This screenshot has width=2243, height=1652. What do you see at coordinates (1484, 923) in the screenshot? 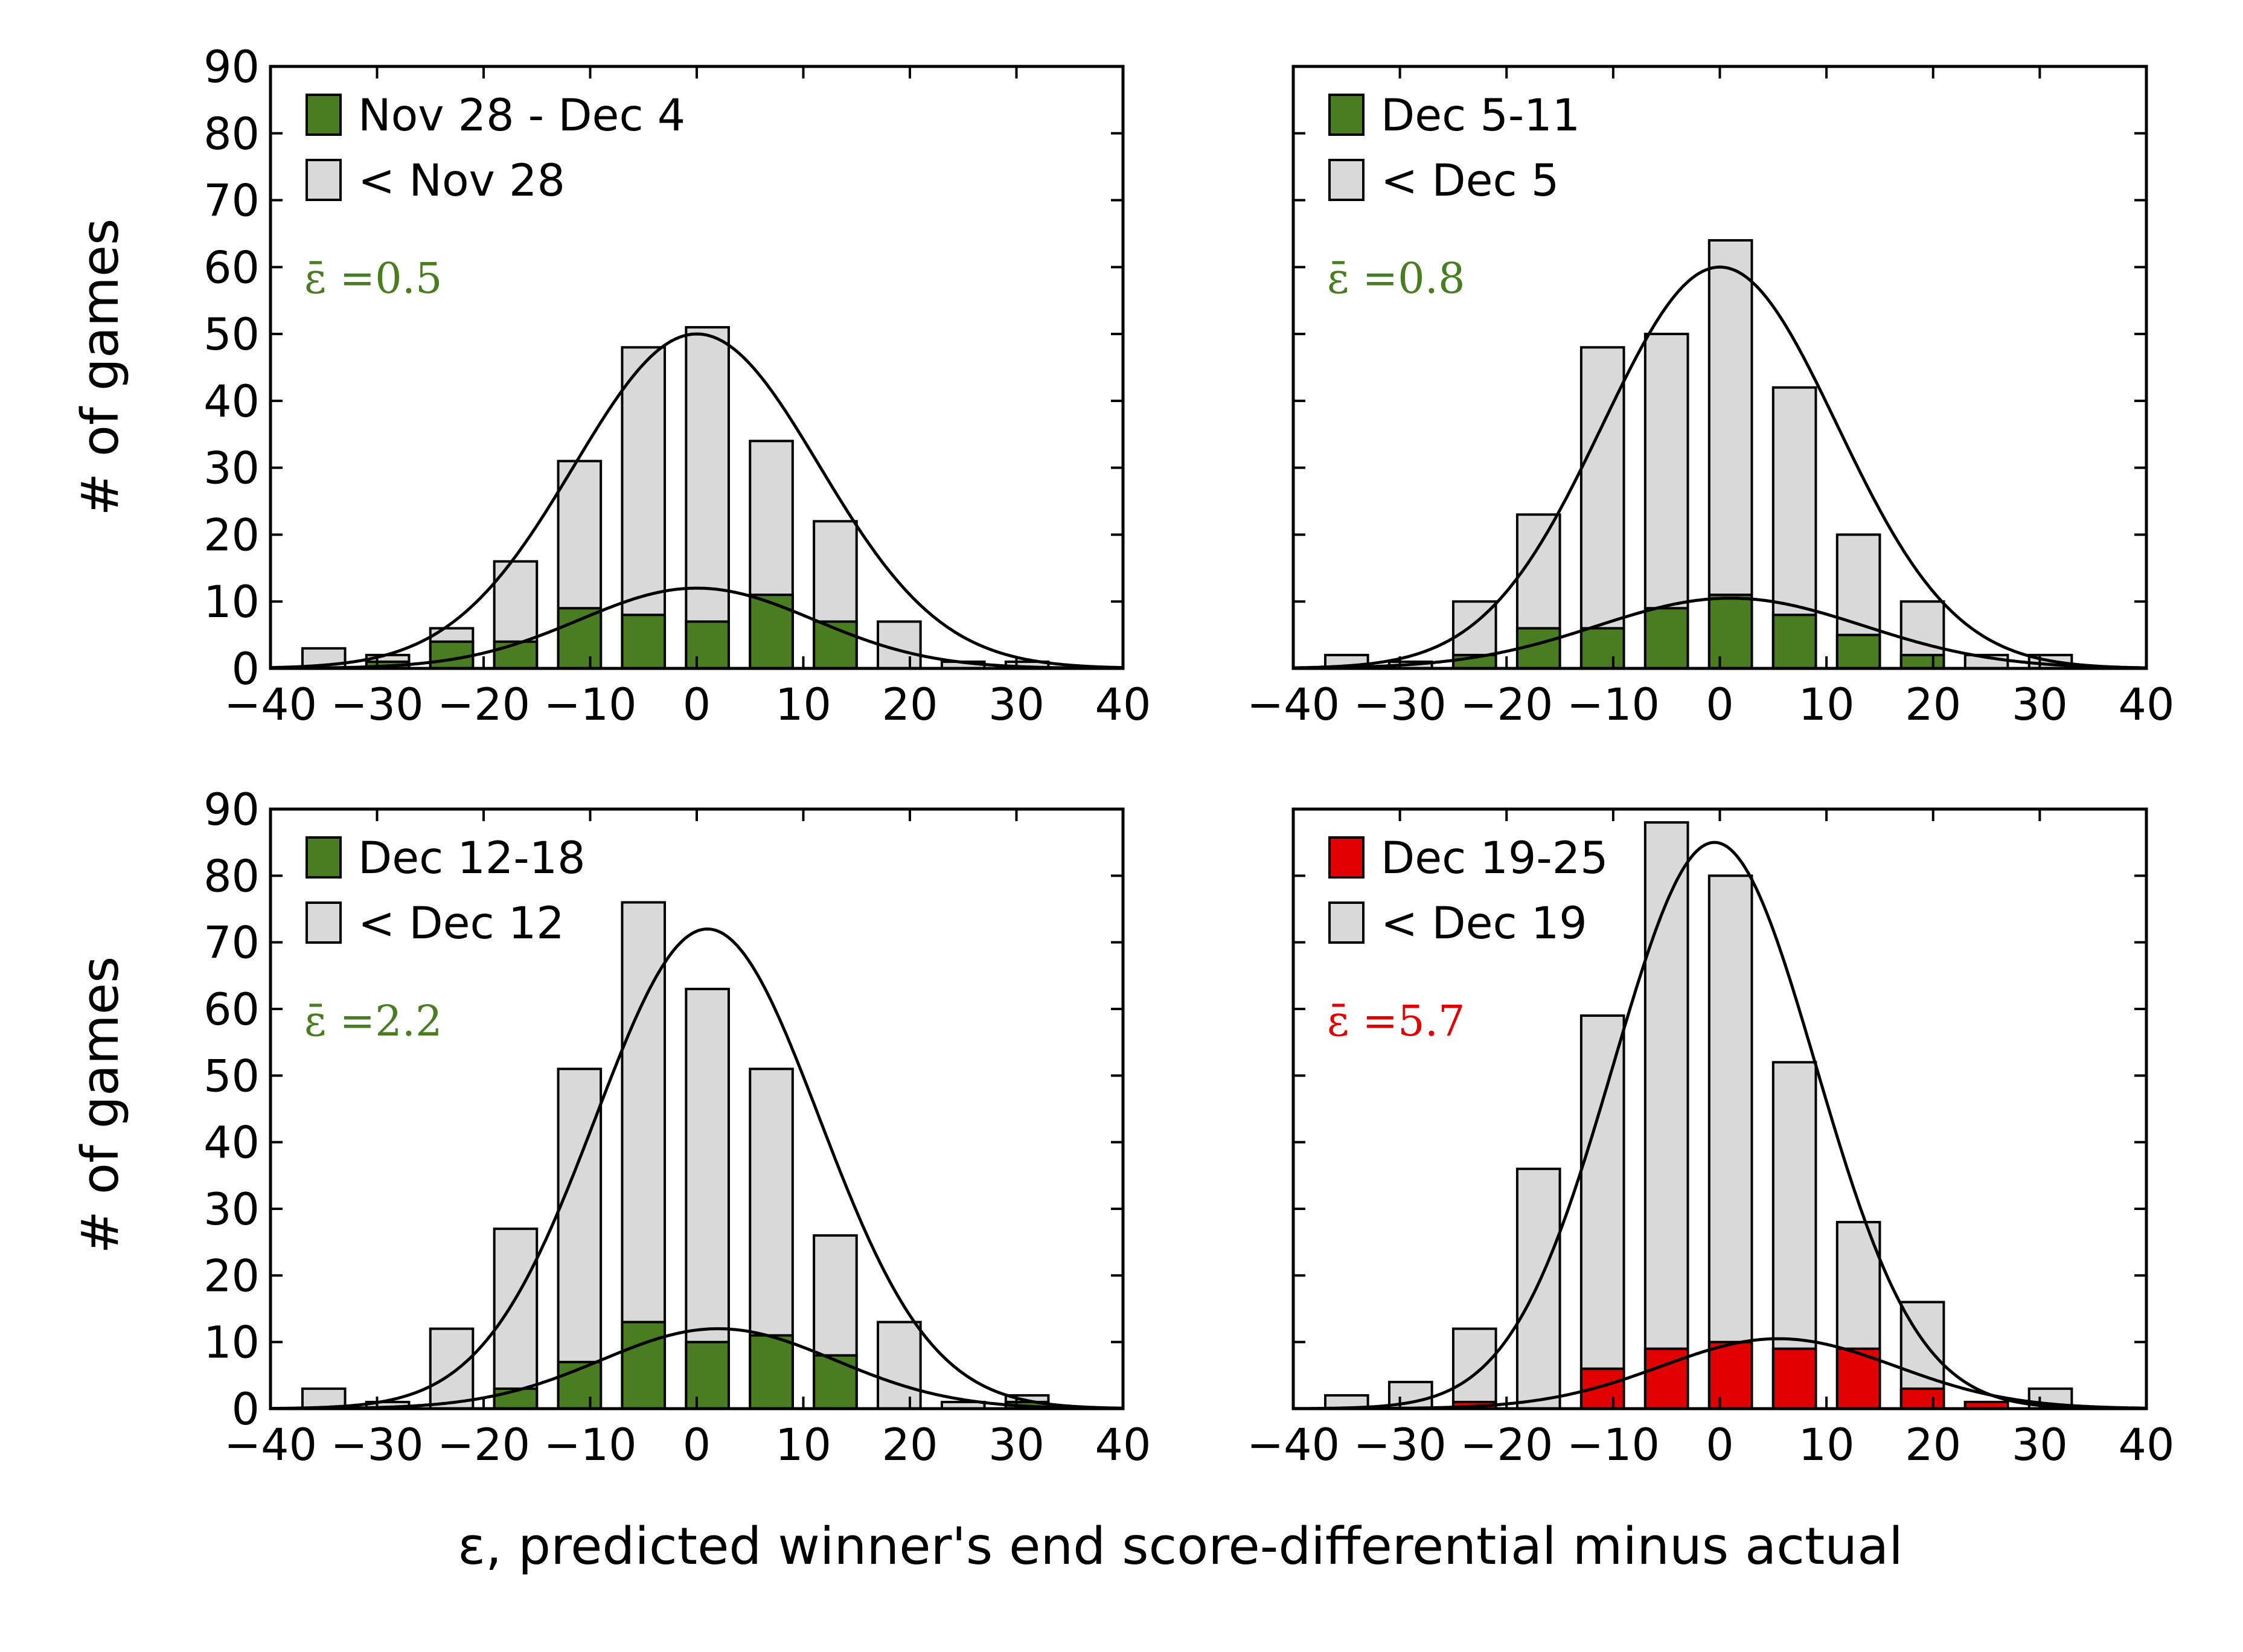
I see `legend-label-gray: < Dec 19` at bounding box center [1484, 923].